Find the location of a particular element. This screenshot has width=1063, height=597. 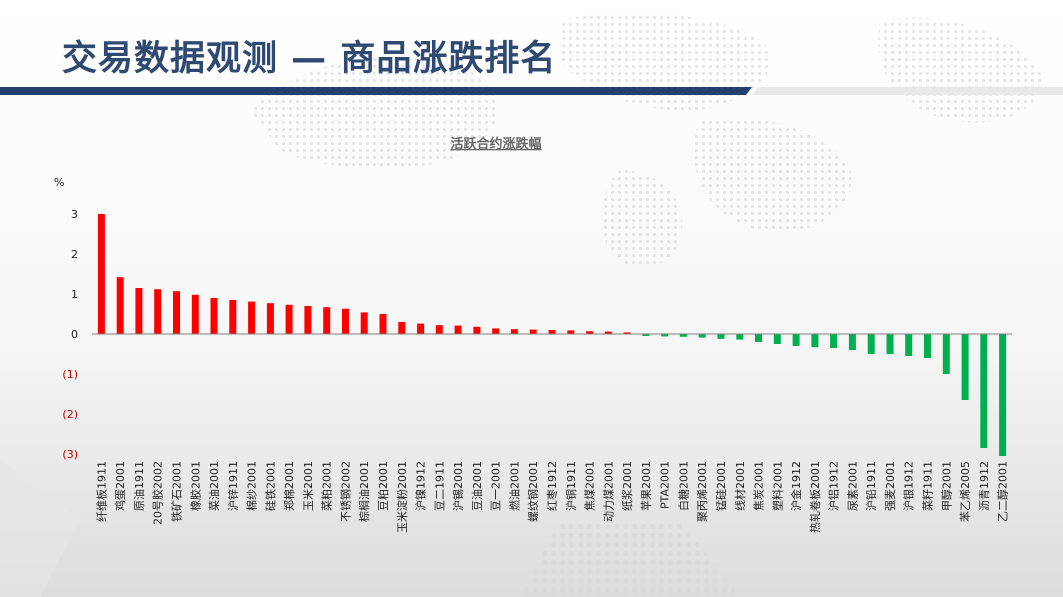

x-tick-label: 棕榈油2001 is located at coordinates (364, 491).